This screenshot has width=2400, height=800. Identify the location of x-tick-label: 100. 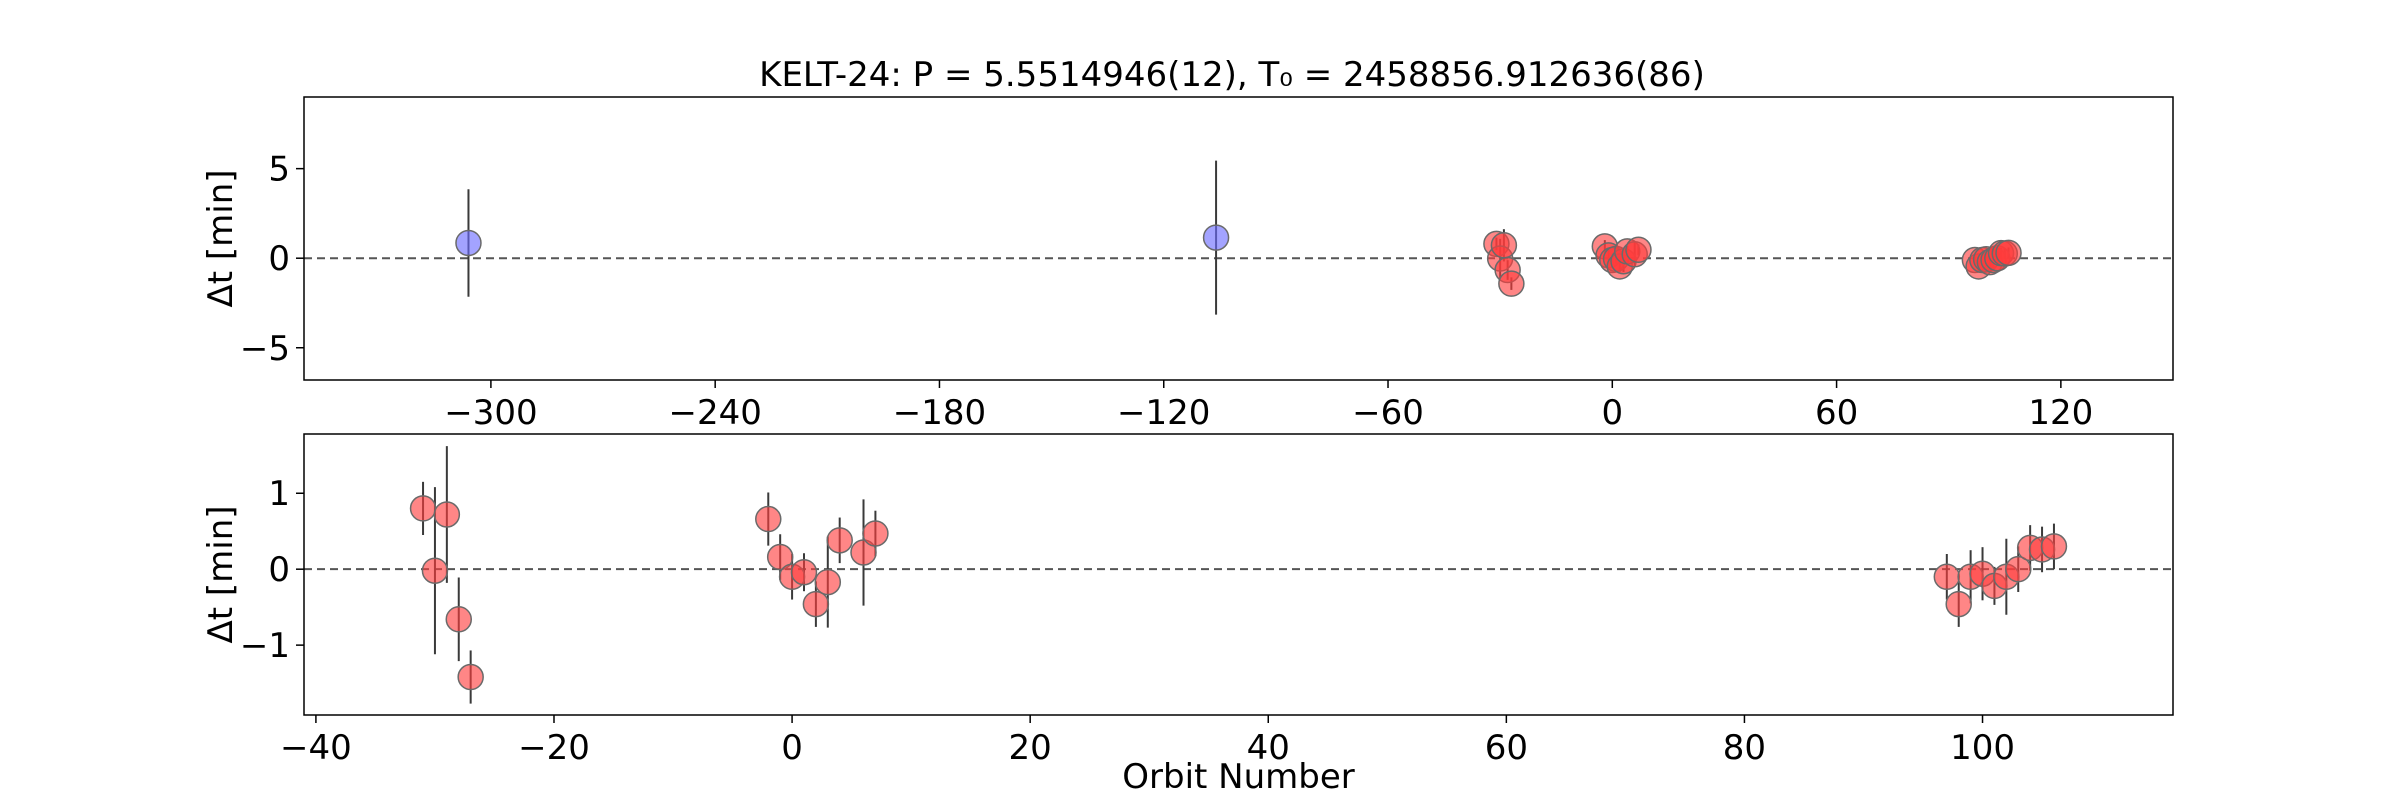
(1982, 748).